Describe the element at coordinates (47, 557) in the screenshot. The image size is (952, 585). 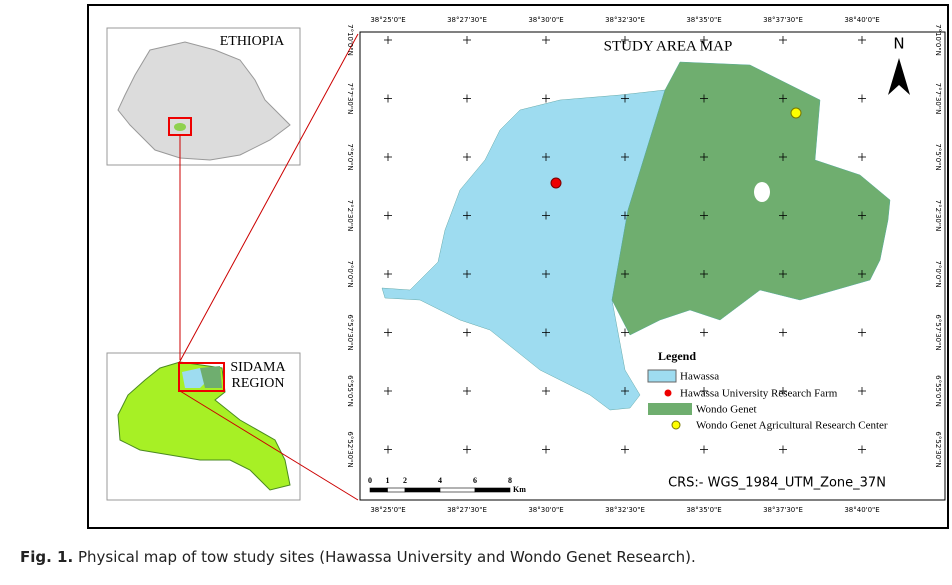
I see `caption-label: Fig. 1.` at that location.